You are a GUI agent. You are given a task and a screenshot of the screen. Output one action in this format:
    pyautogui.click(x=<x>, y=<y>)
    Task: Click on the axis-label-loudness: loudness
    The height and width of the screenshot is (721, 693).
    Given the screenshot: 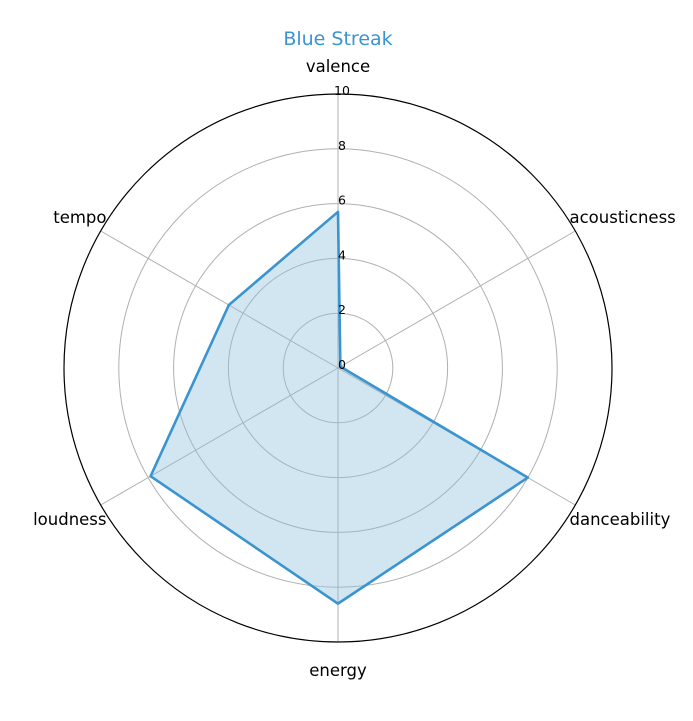 What is the action you would take?
    pyautogui.click(x=69, y=519)
    